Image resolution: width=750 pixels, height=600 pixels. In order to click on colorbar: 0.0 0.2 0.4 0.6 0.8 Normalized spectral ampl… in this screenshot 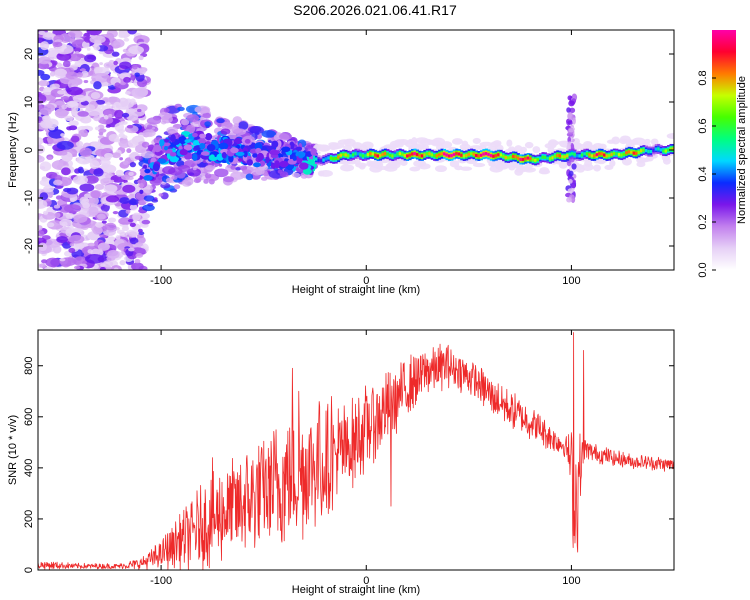, I will do `click(722, 154)`.